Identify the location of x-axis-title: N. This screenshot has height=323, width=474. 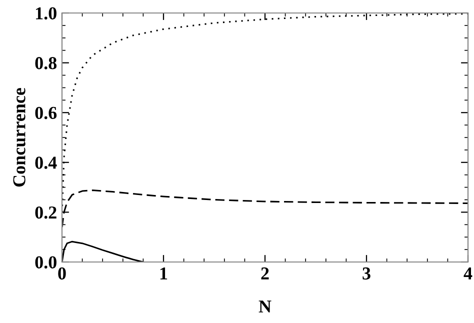
(265, 306).